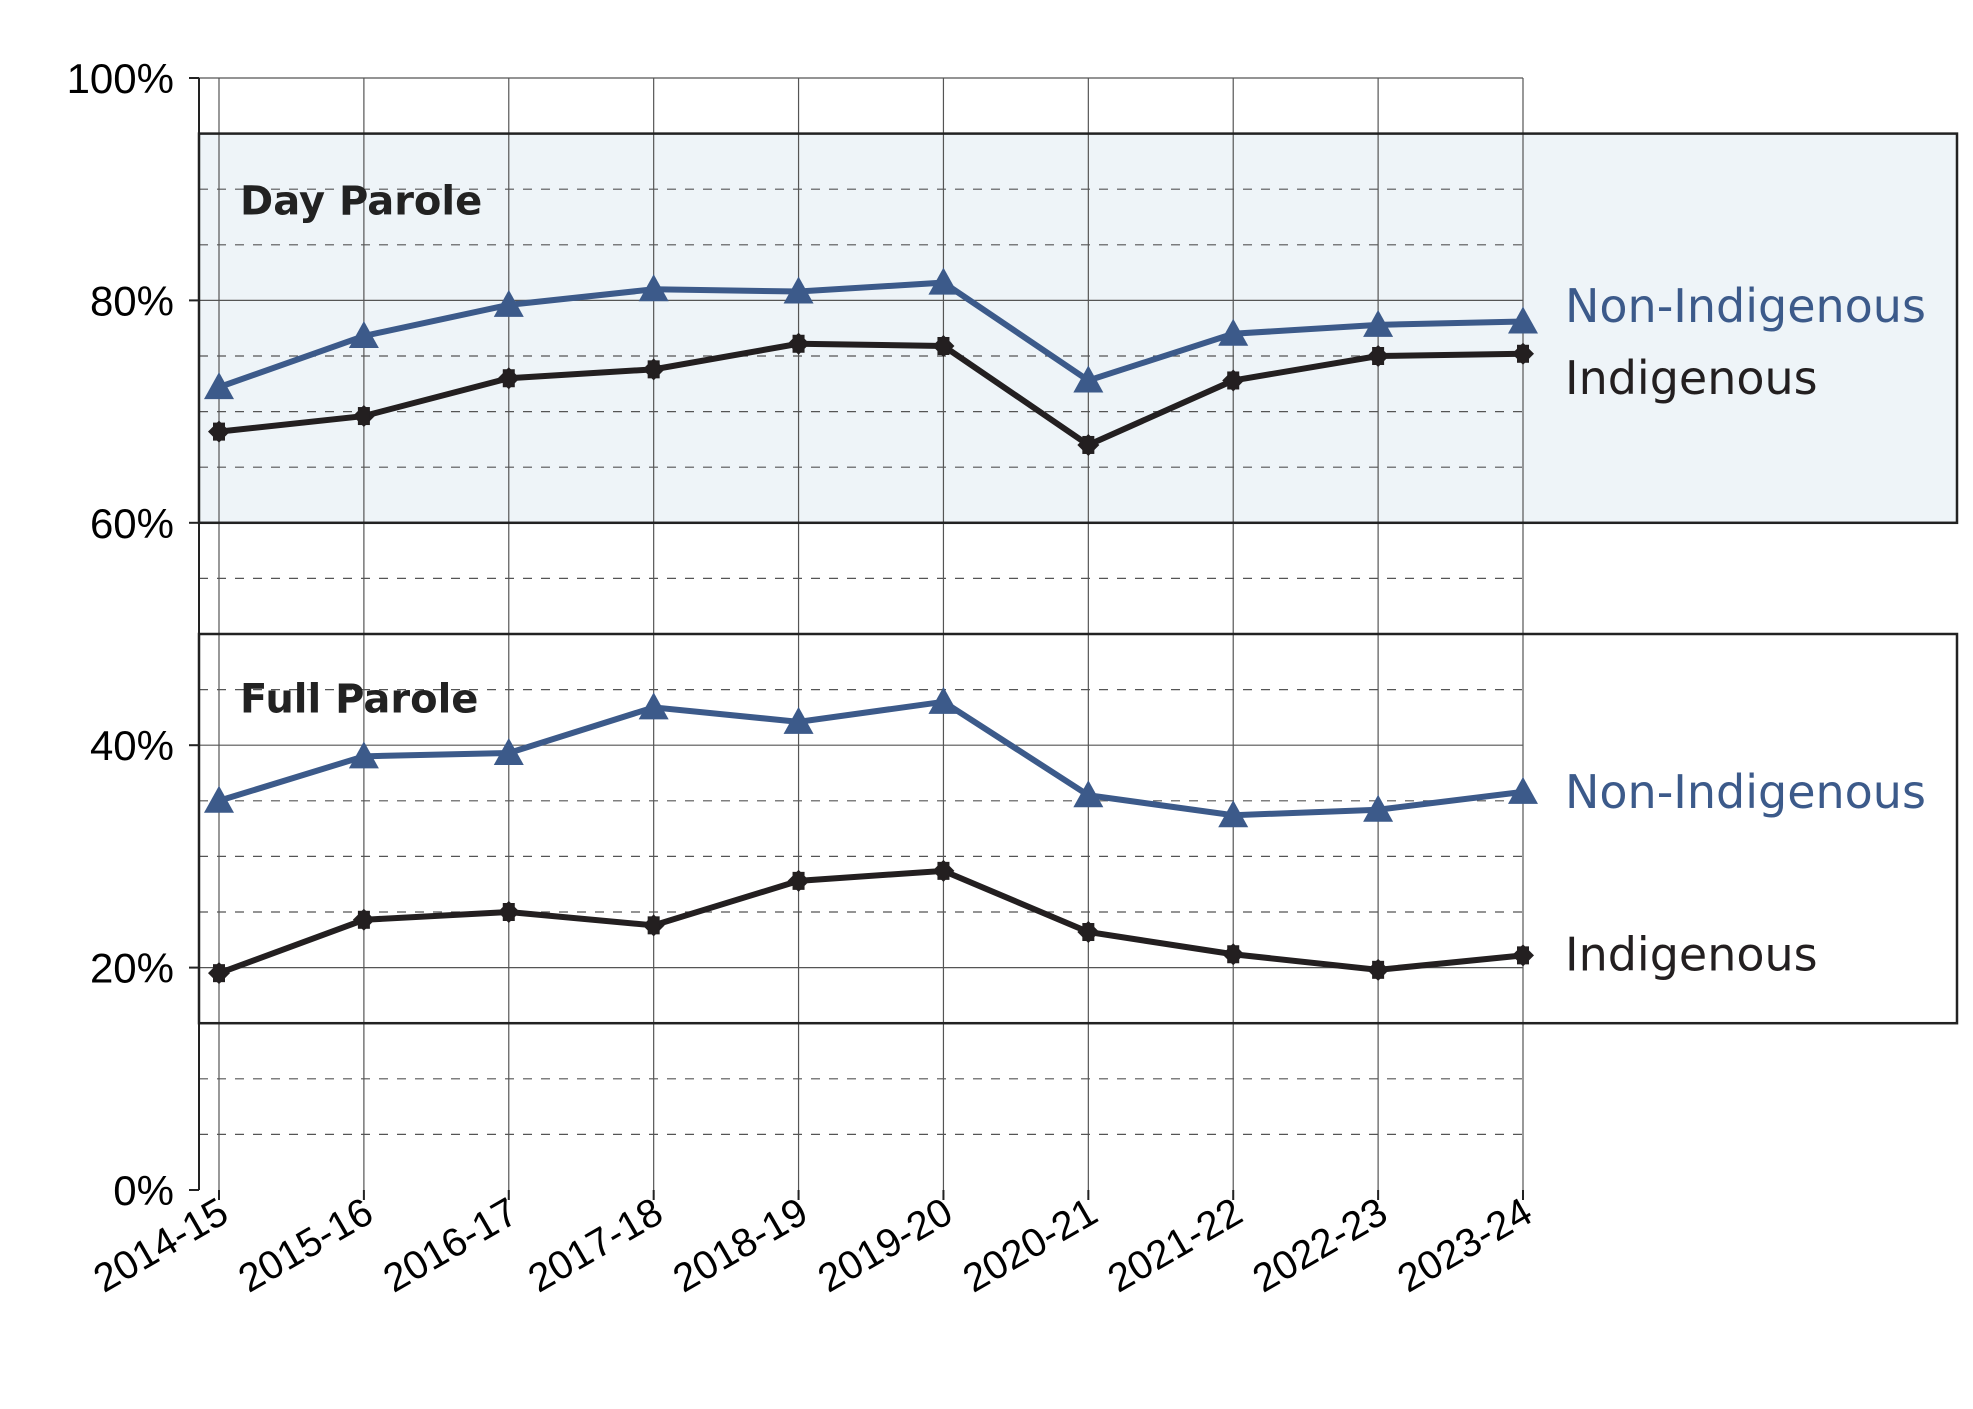 The image size is (1973, 1409). Describe the element at coordinates (871, 758) in the screenshot. I see `series-line-full-non-indigenous` at that location.